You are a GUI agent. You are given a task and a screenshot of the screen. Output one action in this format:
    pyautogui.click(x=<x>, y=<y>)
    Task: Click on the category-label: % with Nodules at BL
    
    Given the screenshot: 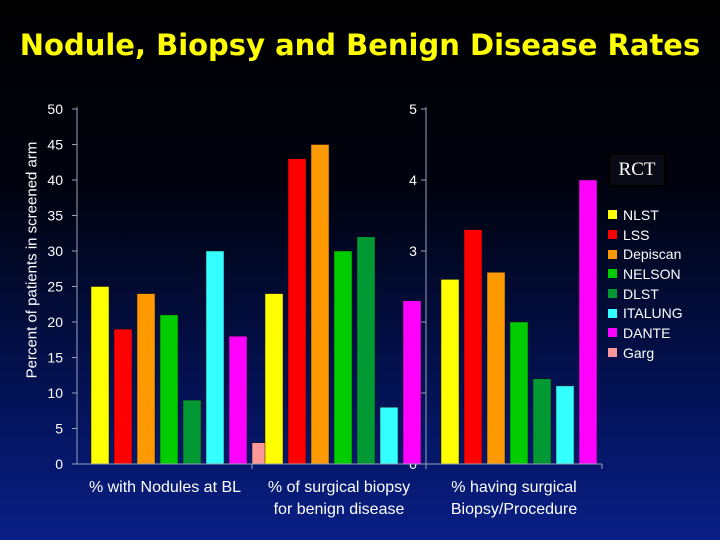 What is the action you would take?
    pyautogui.click(x=165, y=487)
    